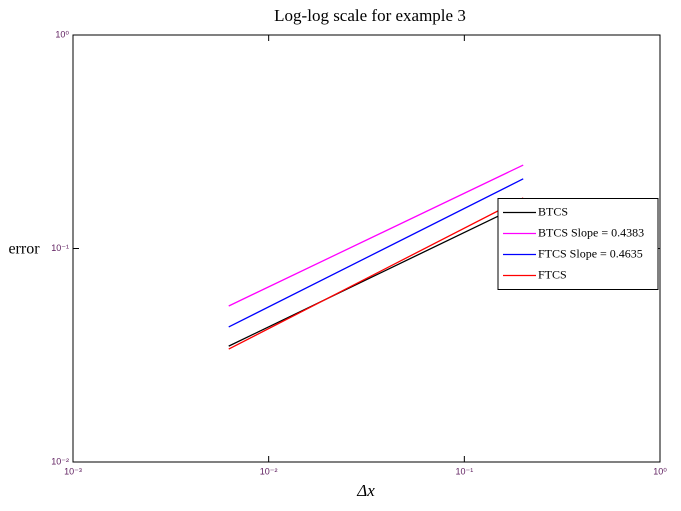 This screenshot has width=681, height=511. Describe the element at coordinates (660, 471) in the screenshot. I see `x-tick-label: 10⁰` at that location.